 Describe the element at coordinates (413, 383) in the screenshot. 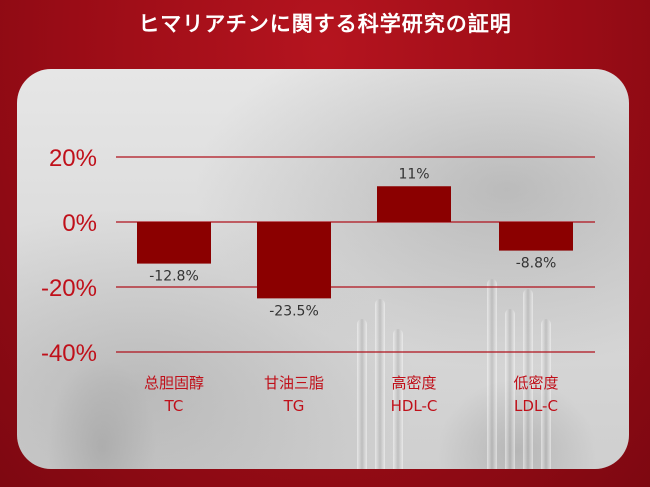

I see `x-tick-label: 高密度` at that location.